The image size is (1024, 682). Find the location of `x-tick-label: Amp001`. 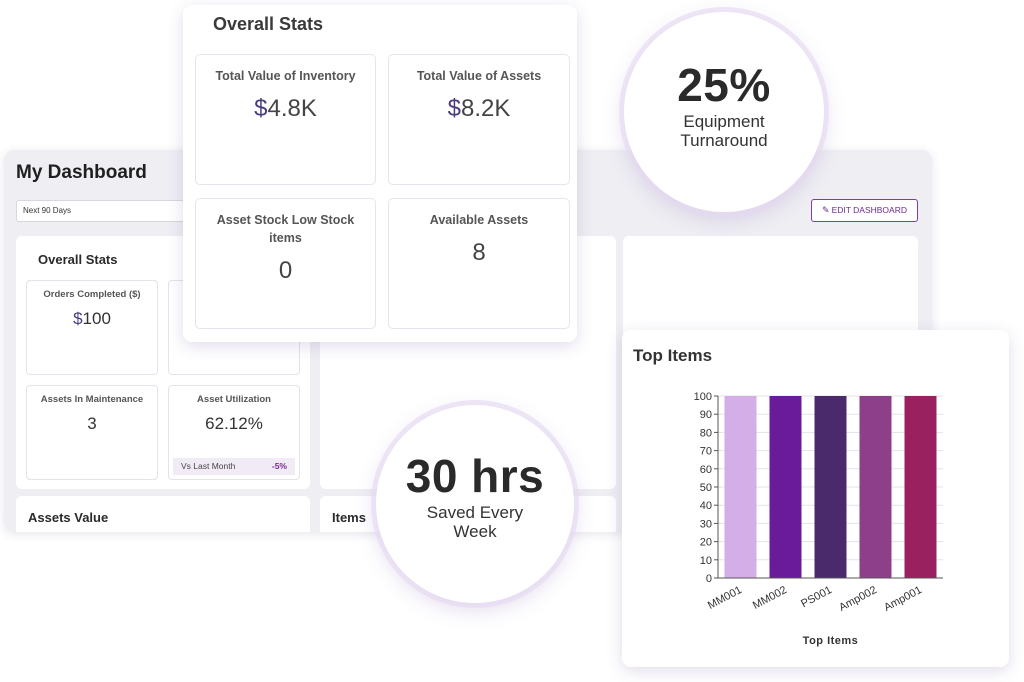

x-tick-label: Amp001 is located at coordinates (903, 599).